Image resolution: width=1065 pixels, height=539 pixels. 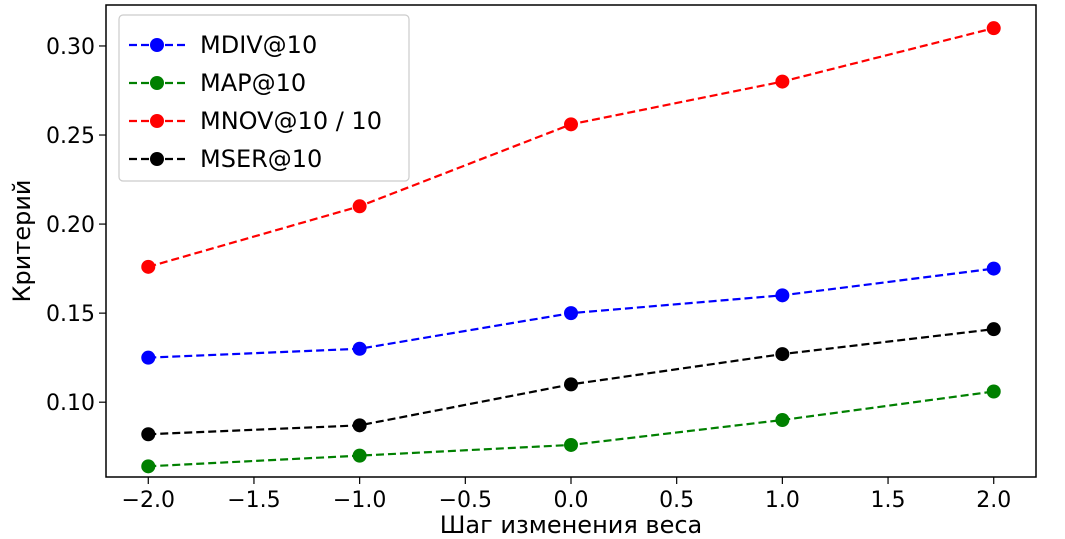 I want to click on x-tick-label: 0.0, so click(x=571, y=500).